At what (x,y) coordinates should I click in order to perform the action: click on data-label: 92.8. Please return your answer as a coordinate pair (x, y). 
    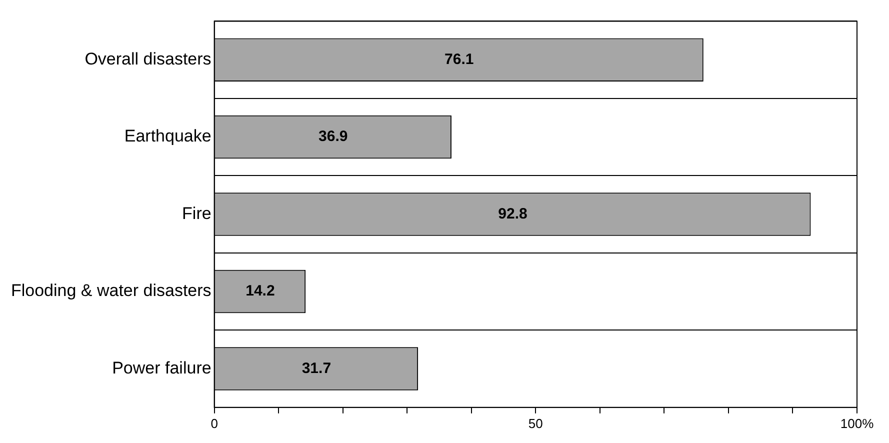
    Looking at the image, I should click on (513, 213).